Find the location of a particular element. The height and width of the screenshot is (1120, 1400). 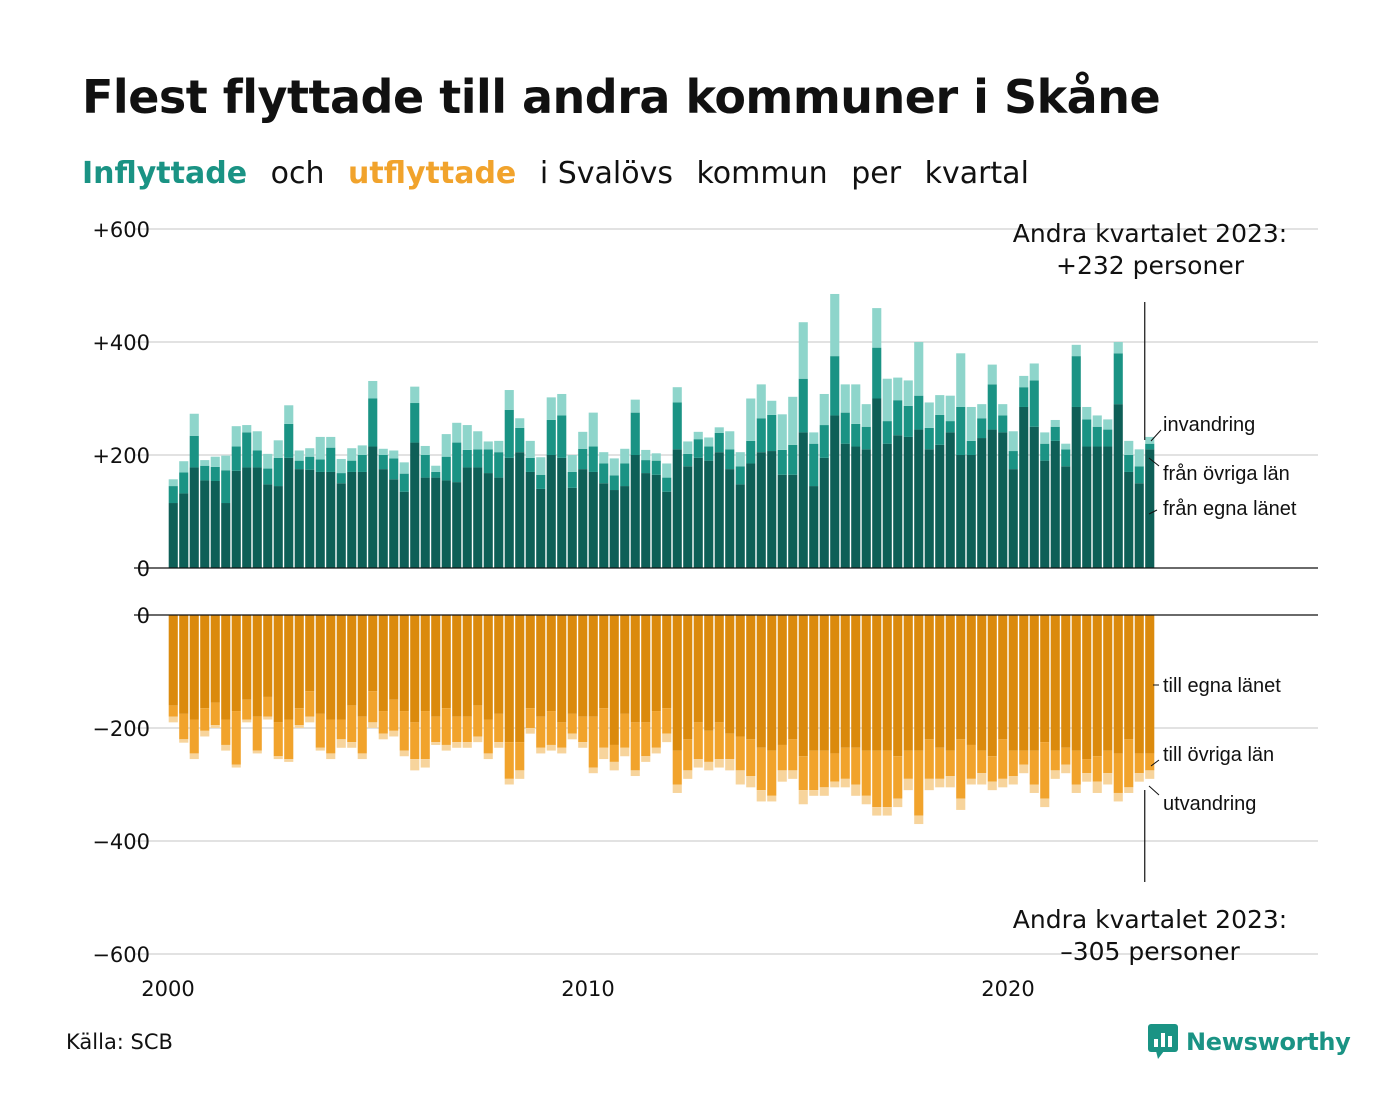

series-label: utvandring is located at coordinates (1209, 804).